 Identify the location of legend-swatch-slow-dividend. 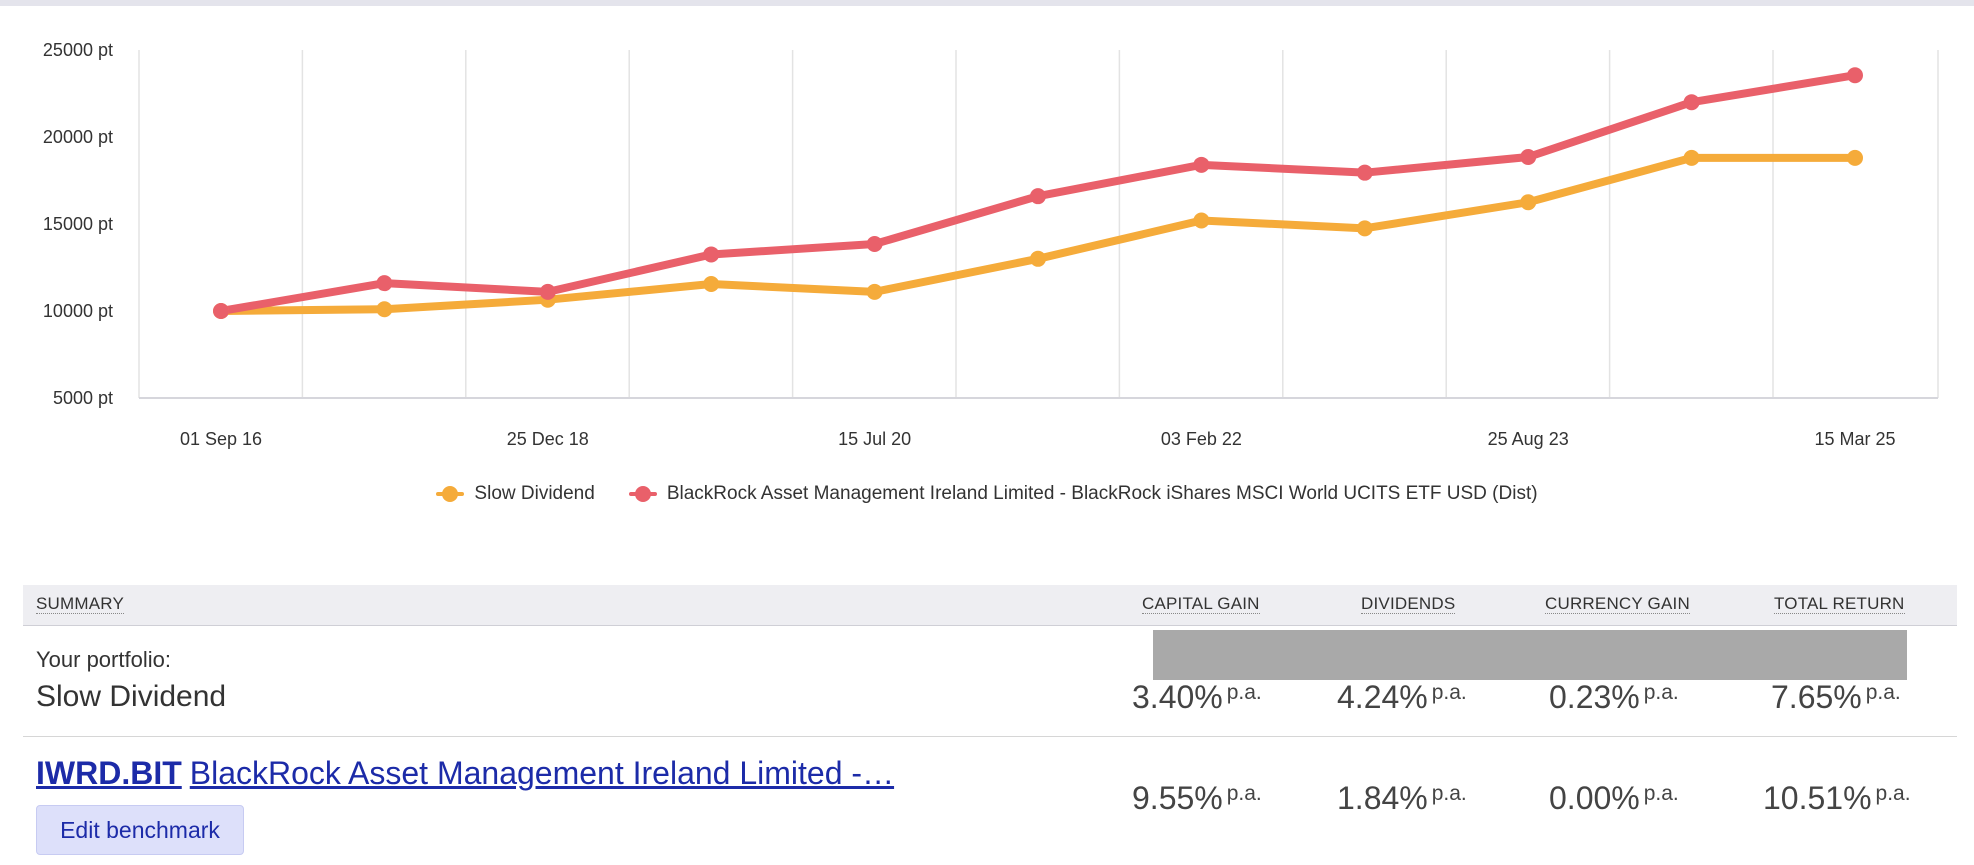
(450, 494).